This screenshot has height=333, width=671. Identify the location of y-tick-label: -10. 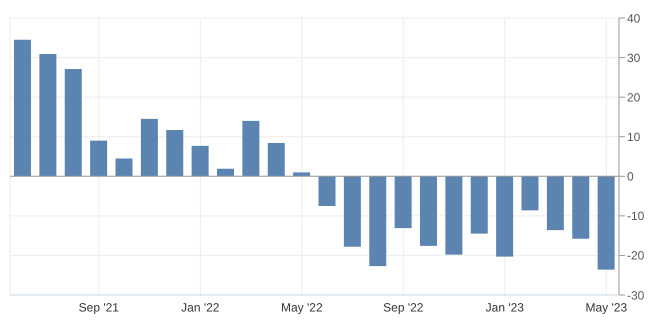
(636, 216).